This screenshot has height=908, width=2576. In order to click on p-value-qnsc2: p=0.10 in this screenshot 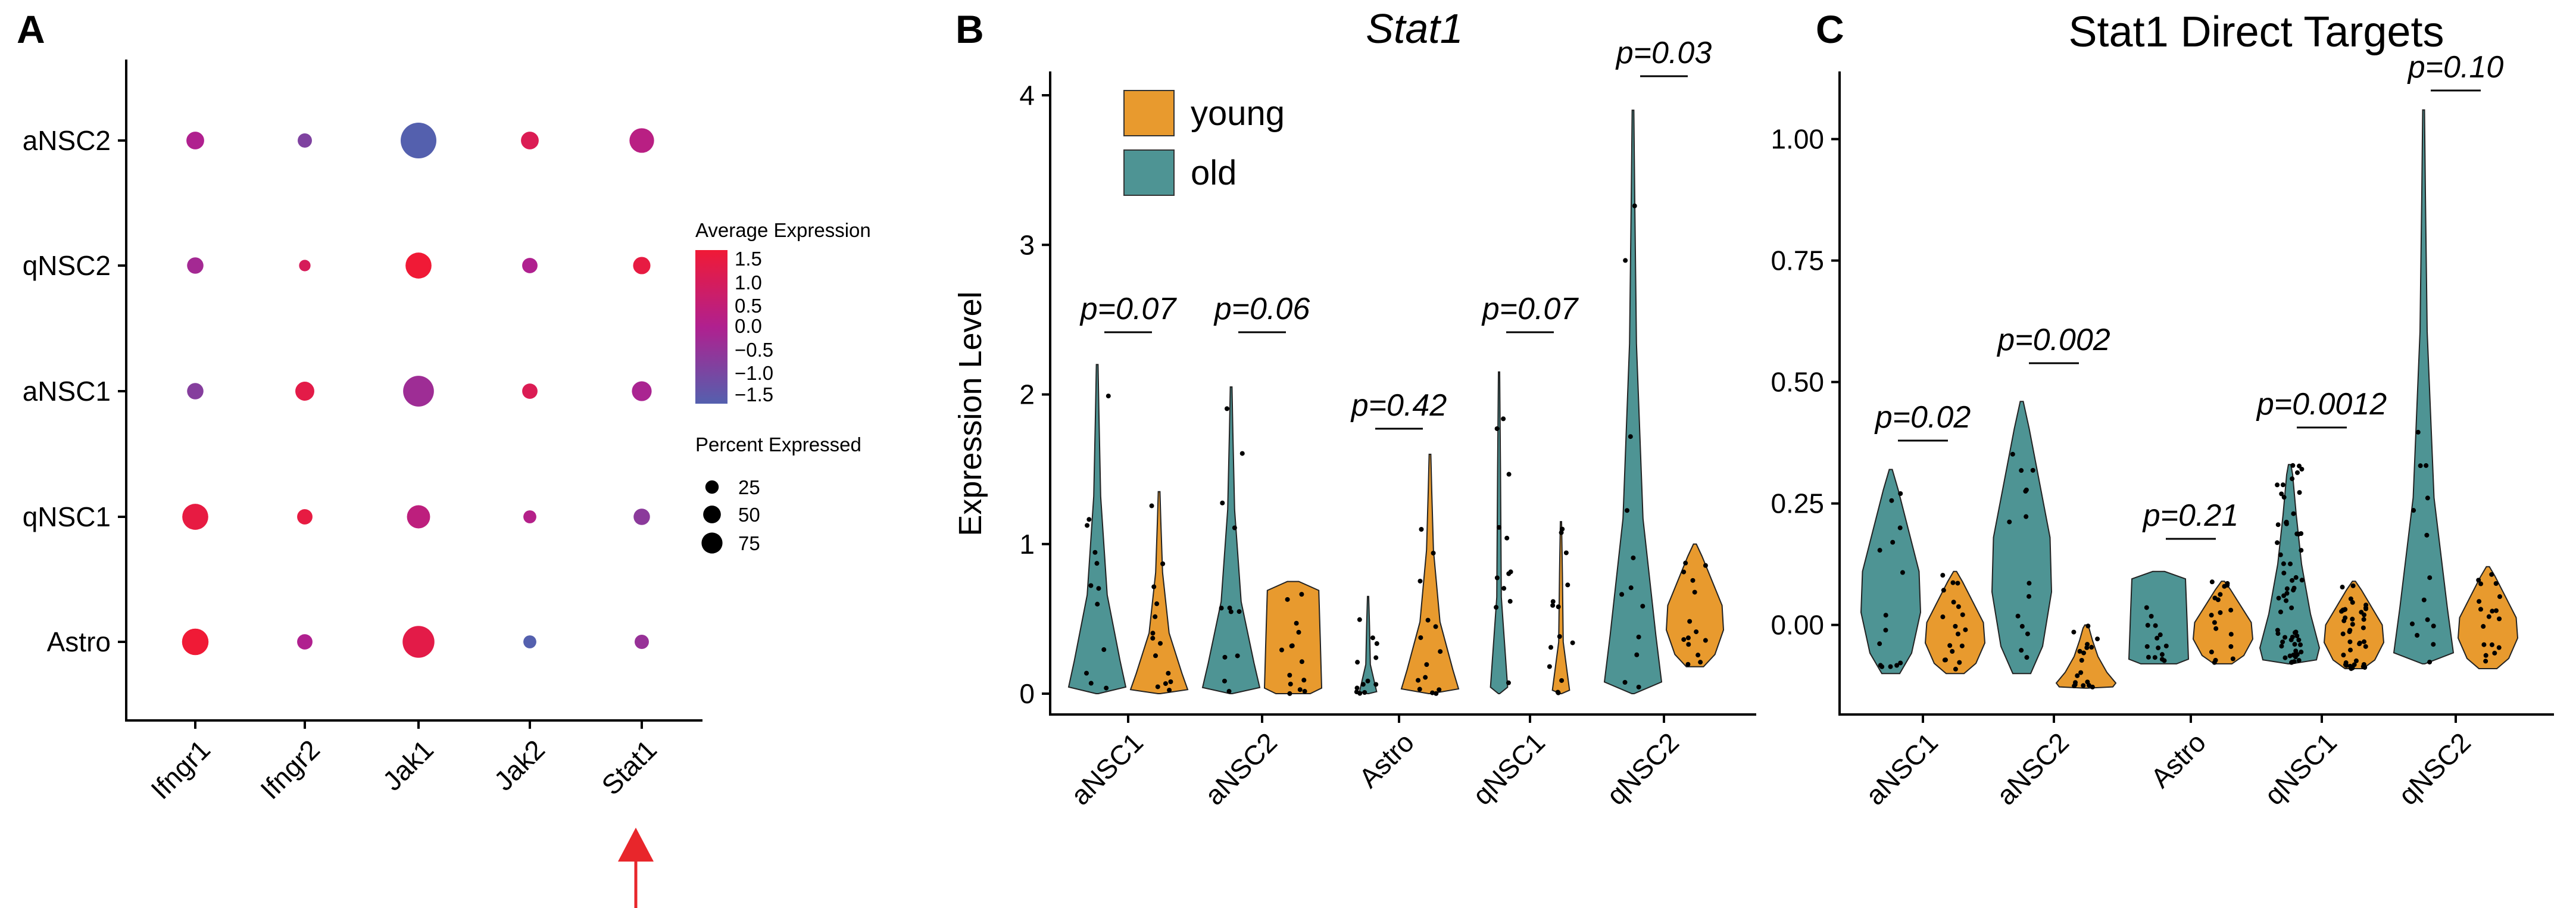, I will do `click(2455, 67)`.